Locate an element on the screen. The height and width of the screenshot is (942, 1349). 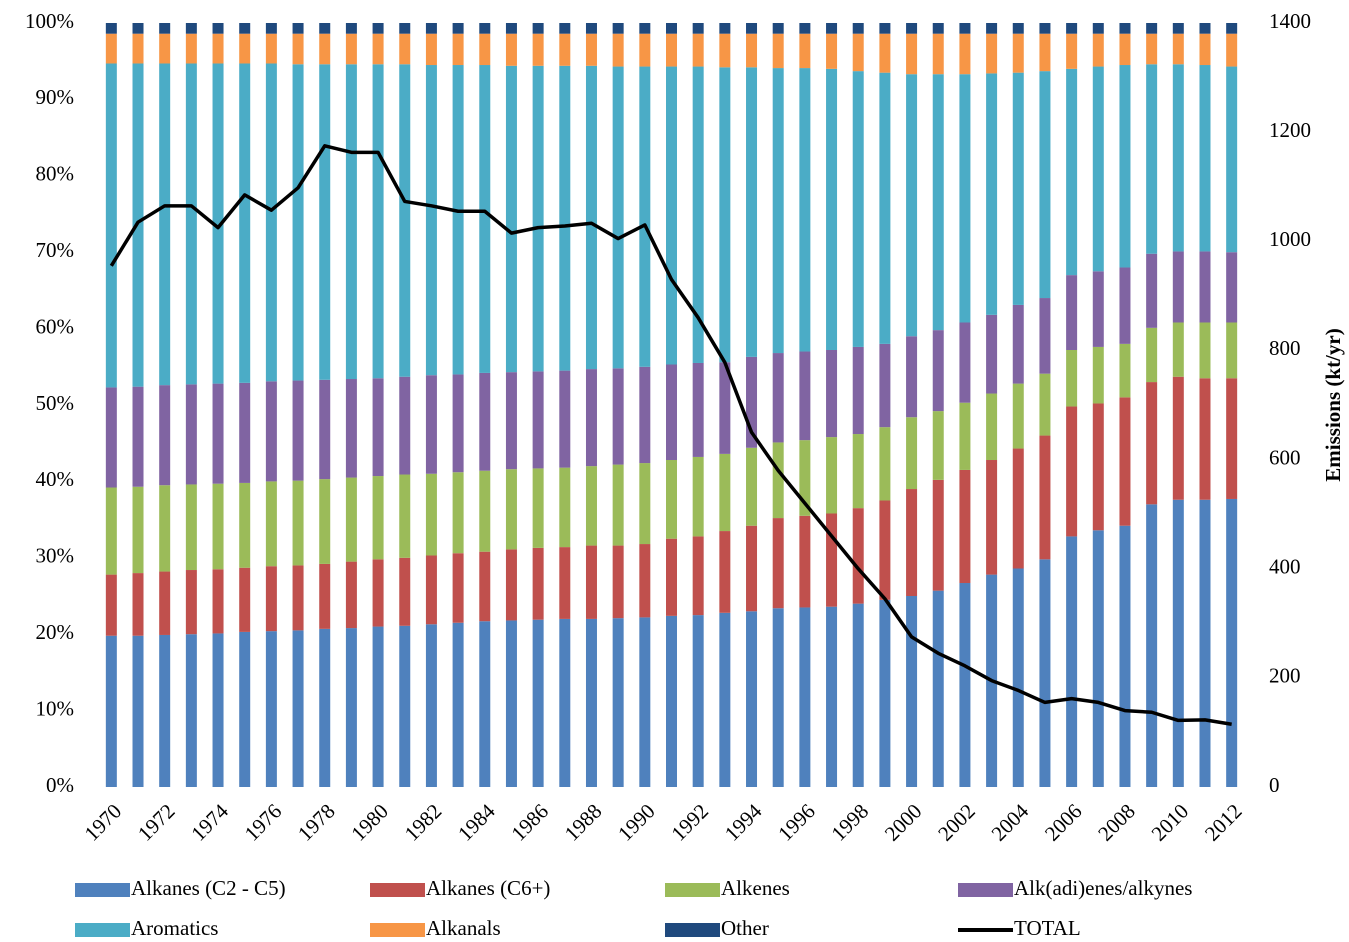
y-tick-label: 100% is located at coordinates (49, 21).